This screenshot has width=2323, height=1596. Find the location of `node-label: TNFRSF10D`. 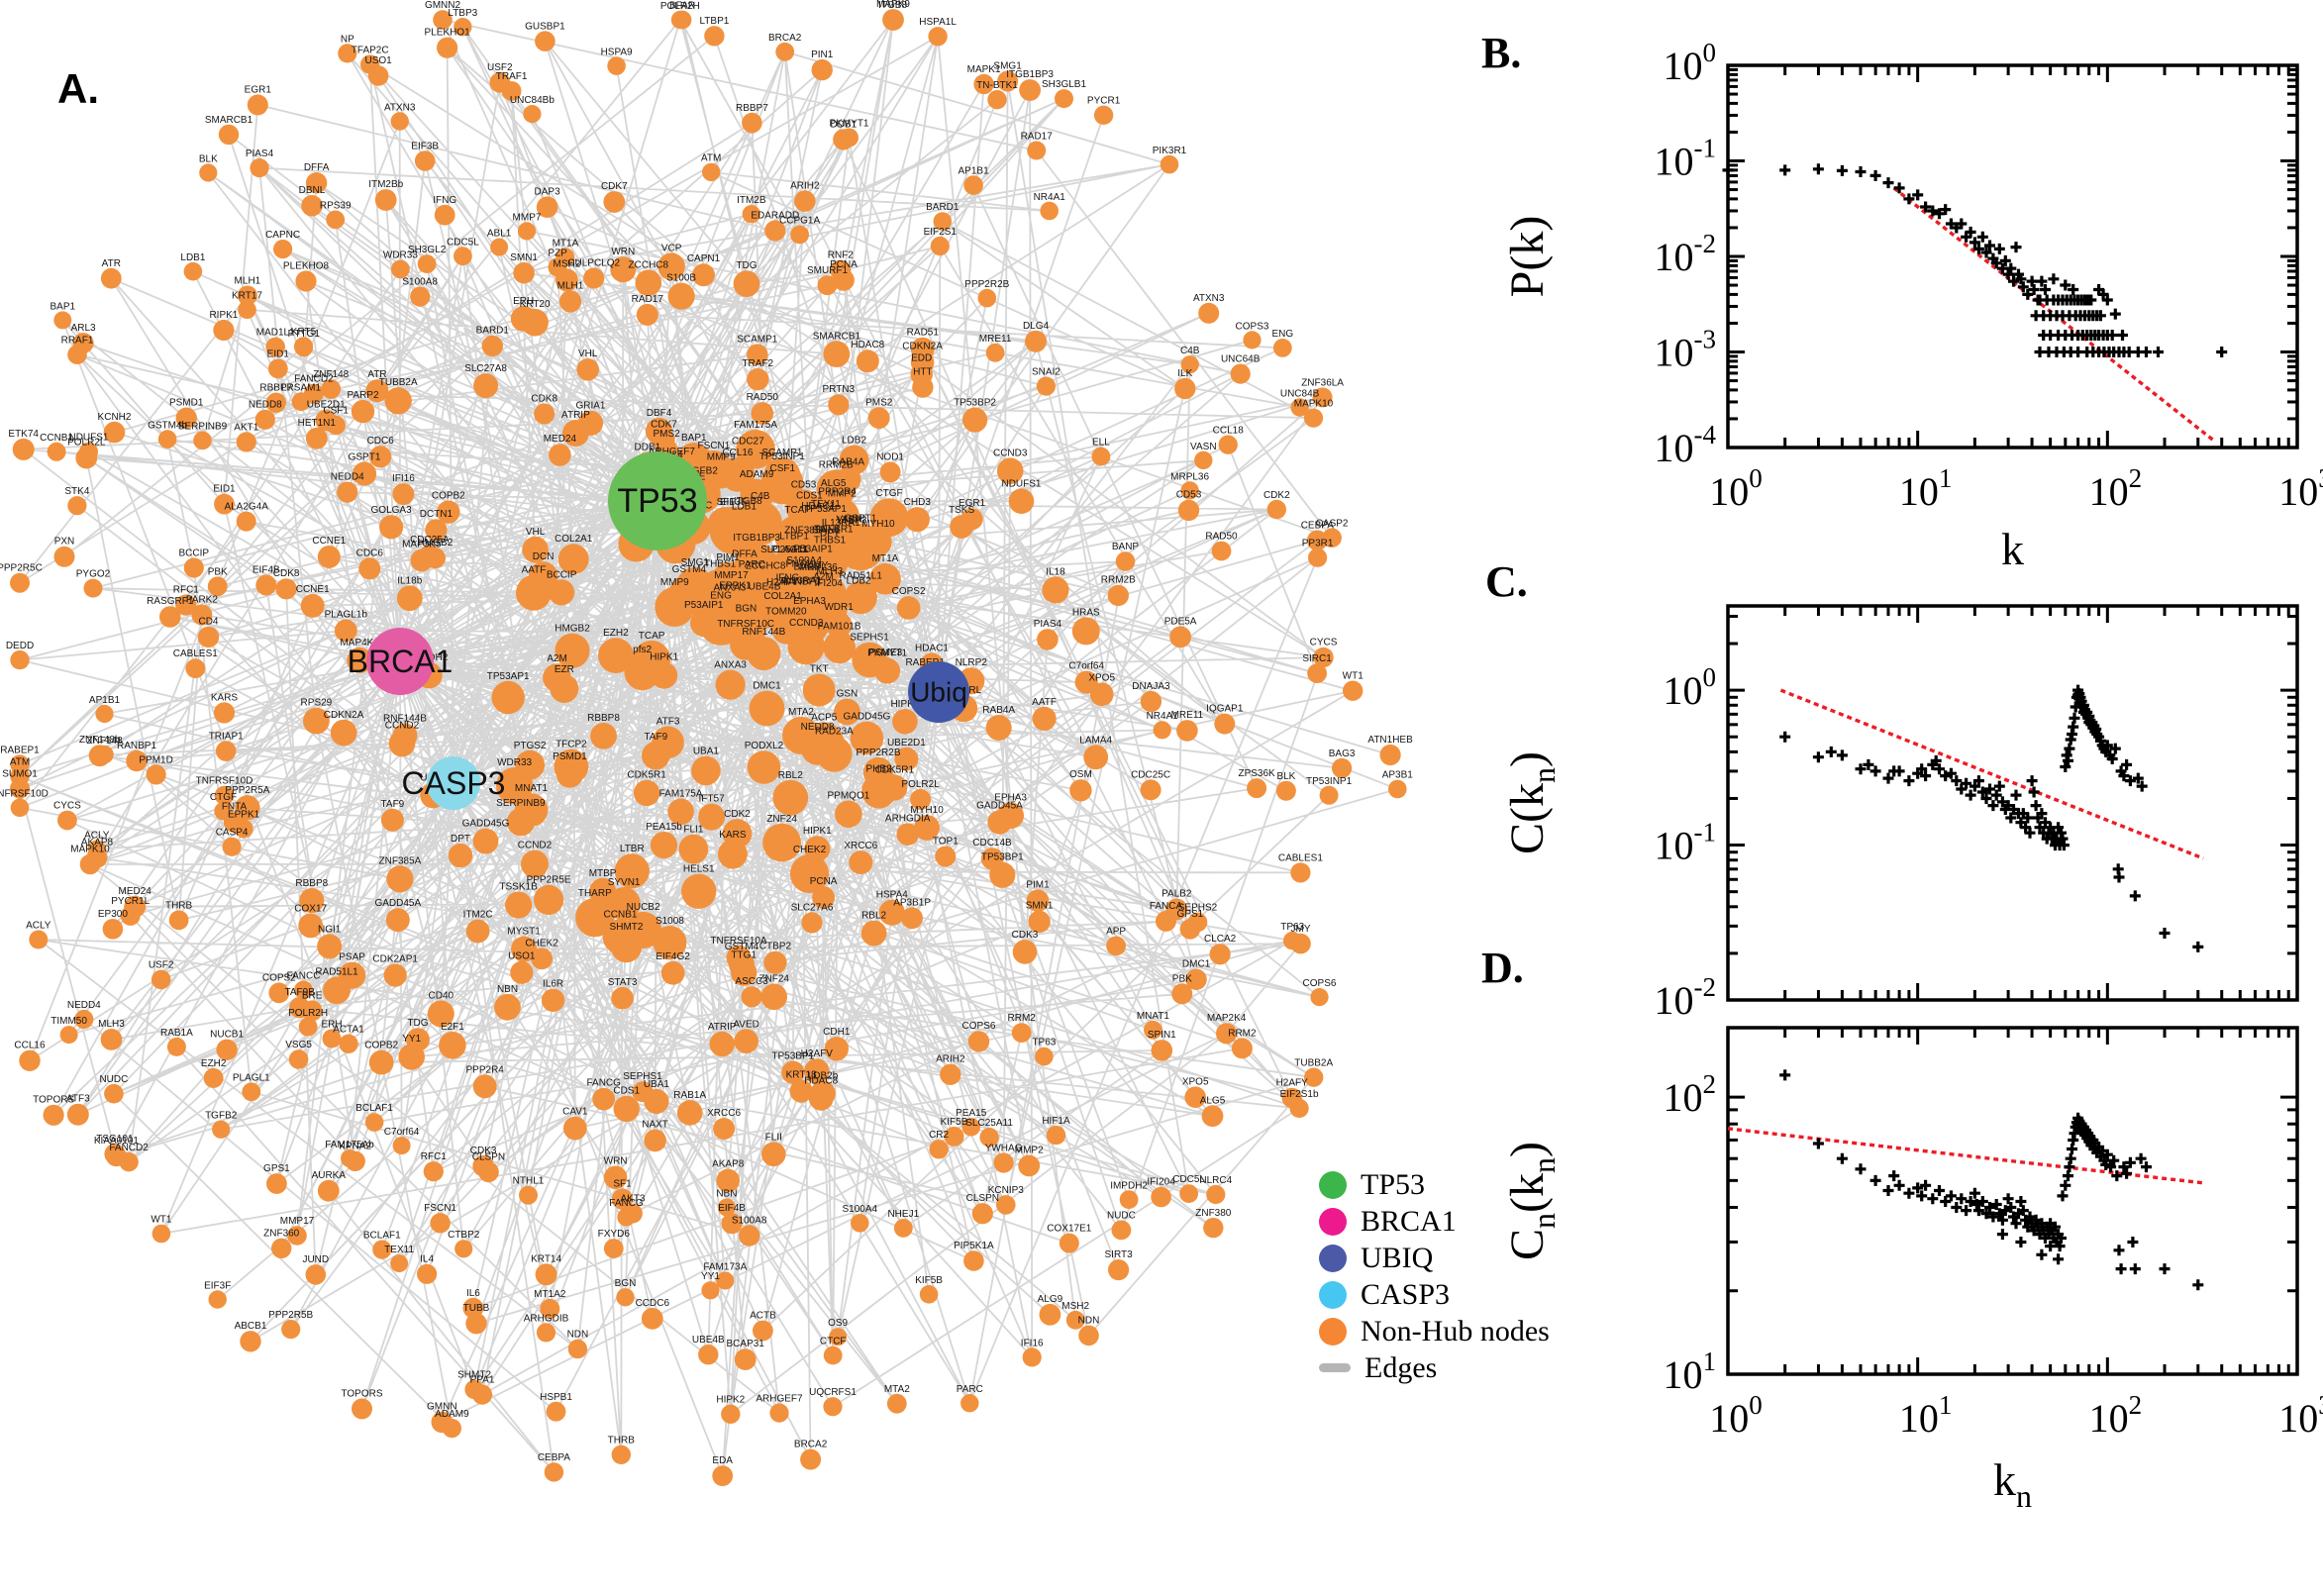

node-label: TNFRSF10D is located at coordinates (225, 781).